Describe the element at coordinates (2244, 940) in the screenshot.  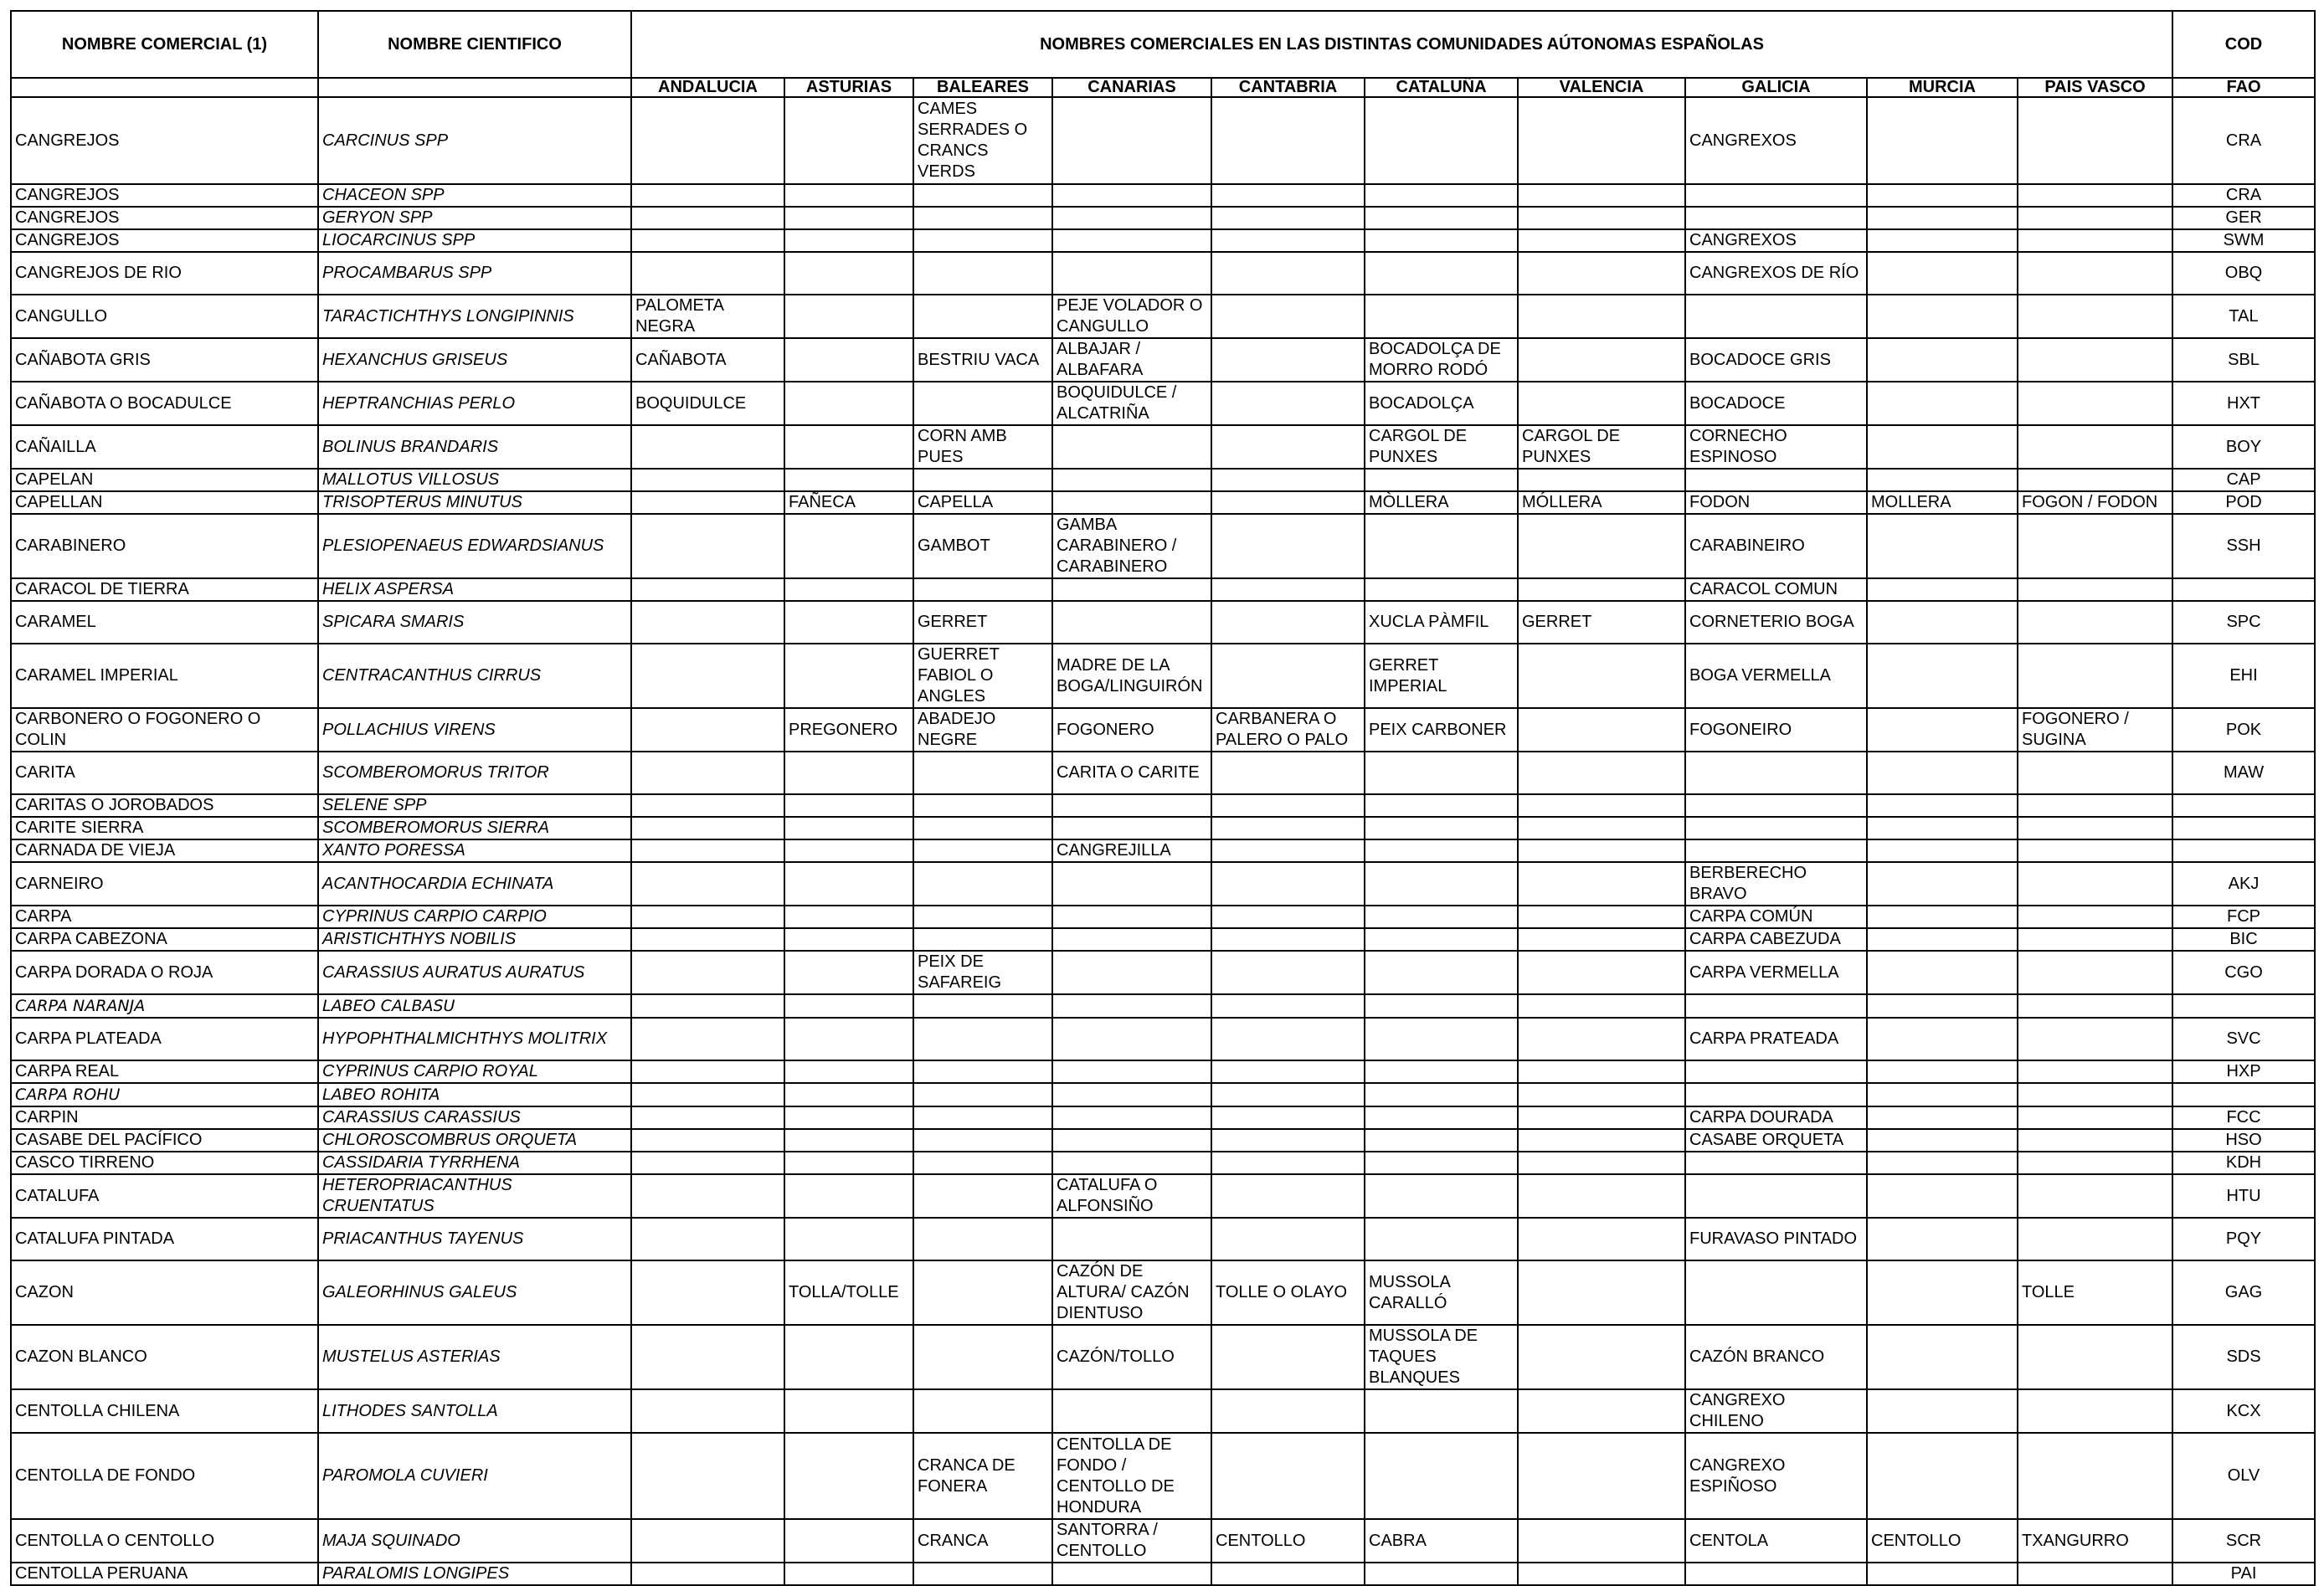
I see `cell-fao-code: BIC` at that location.